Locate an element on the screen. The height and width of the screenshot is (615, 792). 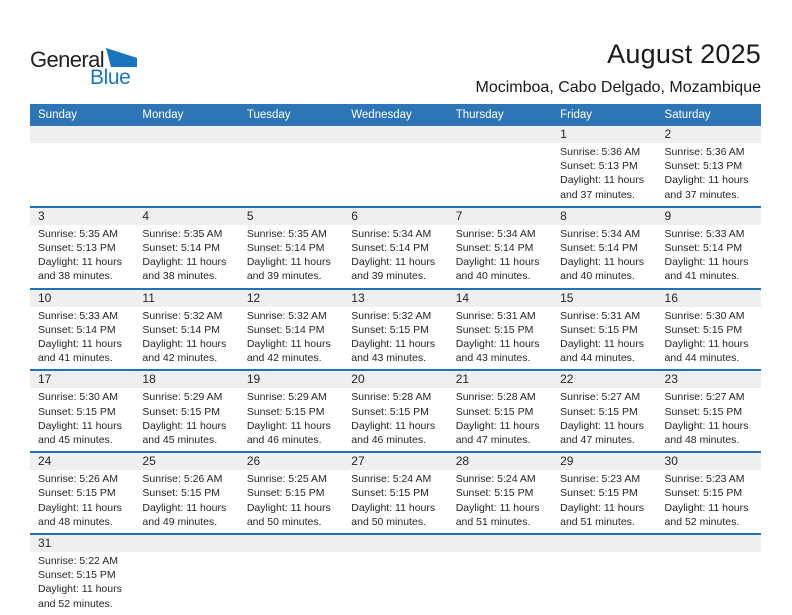
info-line: Daylight: 11 hours and 43 minutes. is located at coordinates (393, 351).